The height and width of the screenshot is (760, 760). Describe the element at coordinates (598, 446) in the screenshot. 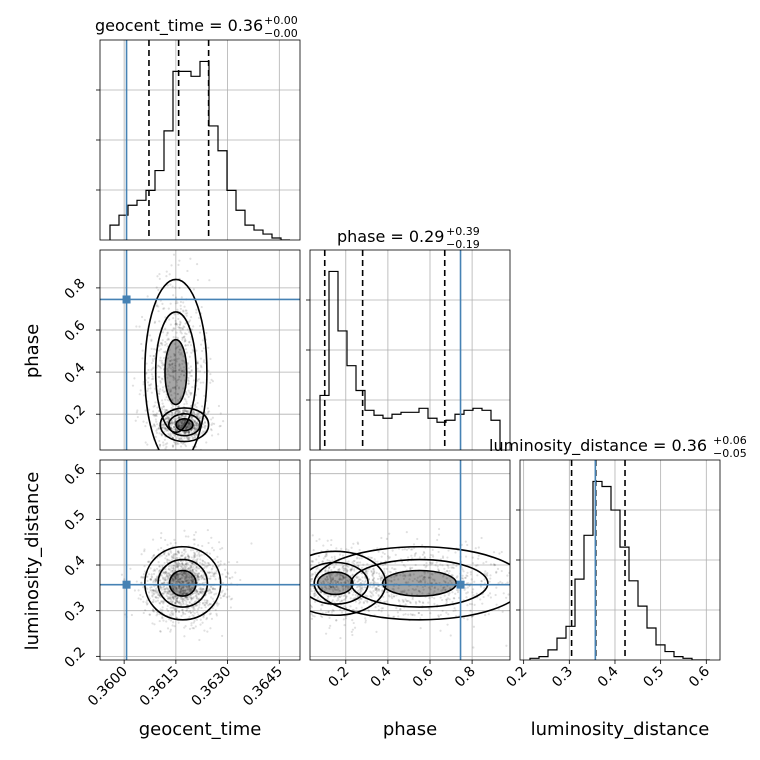

I see `title-luminosity-distance: luminosity_distance = 0.36` at that location.